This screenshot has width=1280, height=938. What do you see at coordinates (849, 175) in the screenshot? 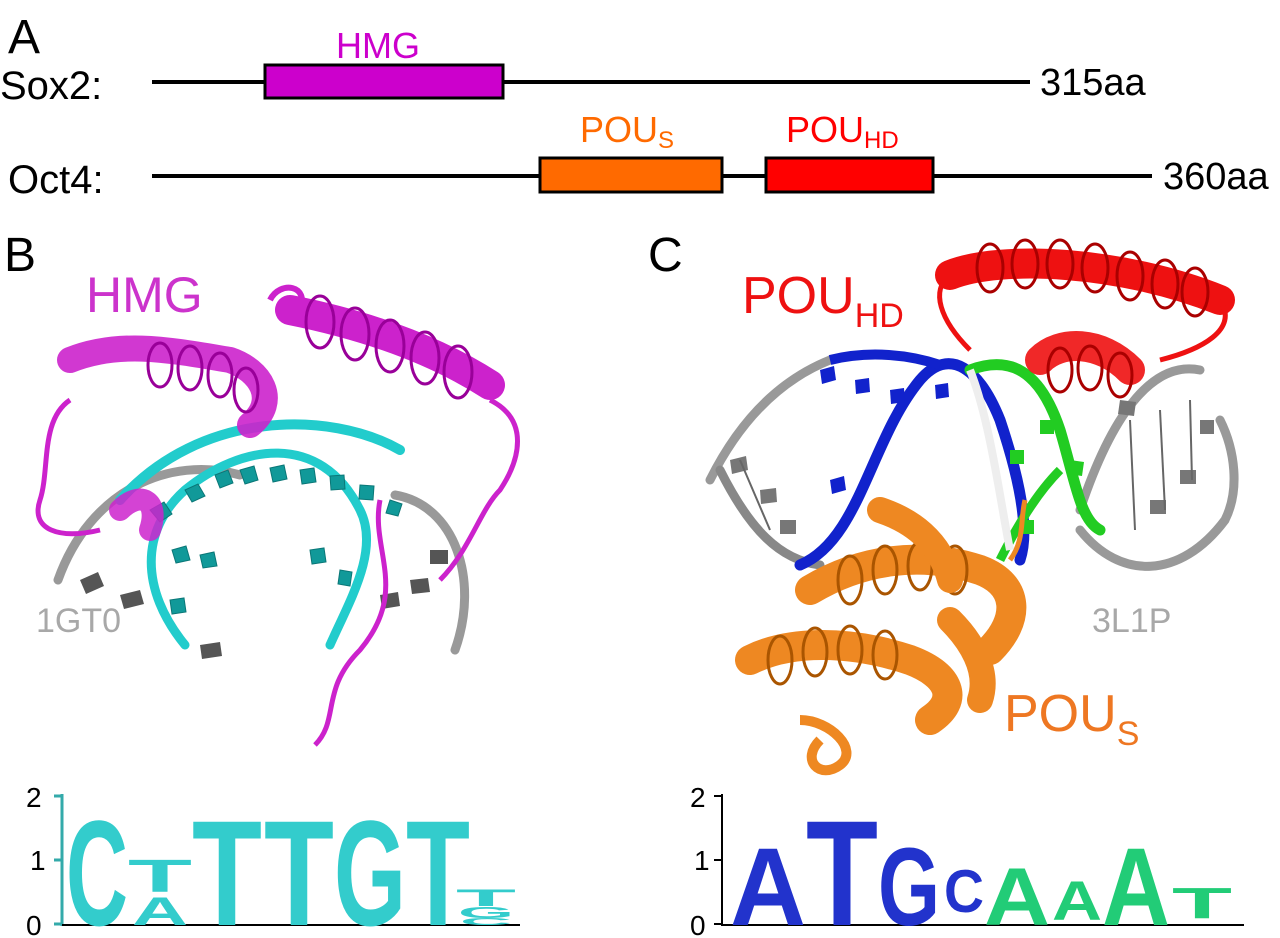
I see `pou-hd-domain-box` at bounding box center [849, 175].